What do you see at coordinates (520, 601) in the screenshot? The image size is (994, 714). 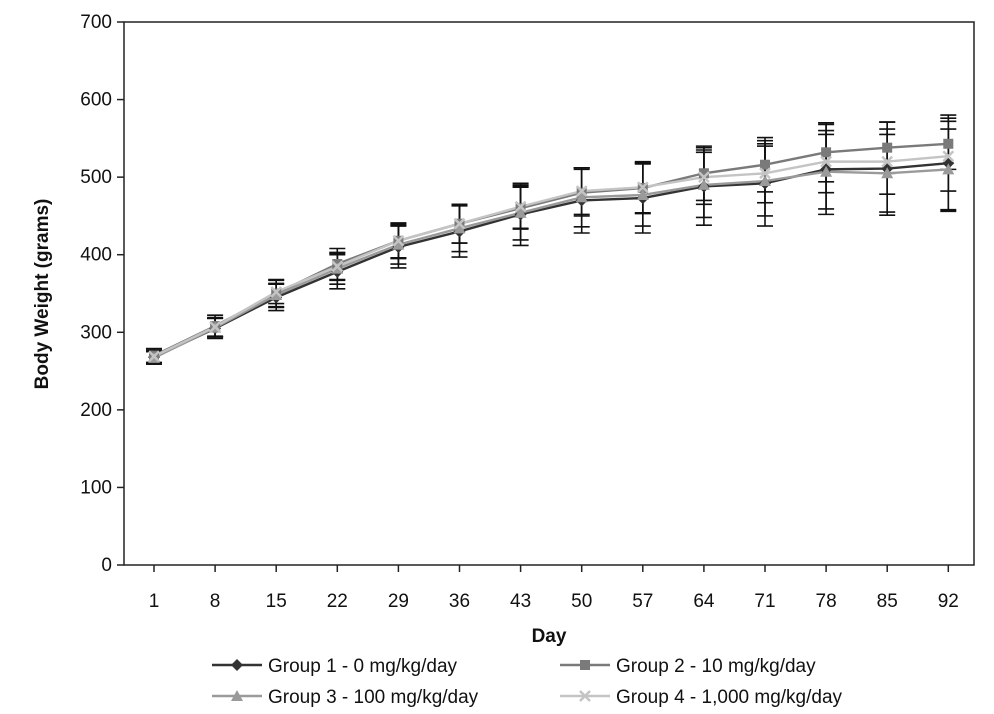 I see `x-tick-label-43: 43` at bounding box center [520, 601].